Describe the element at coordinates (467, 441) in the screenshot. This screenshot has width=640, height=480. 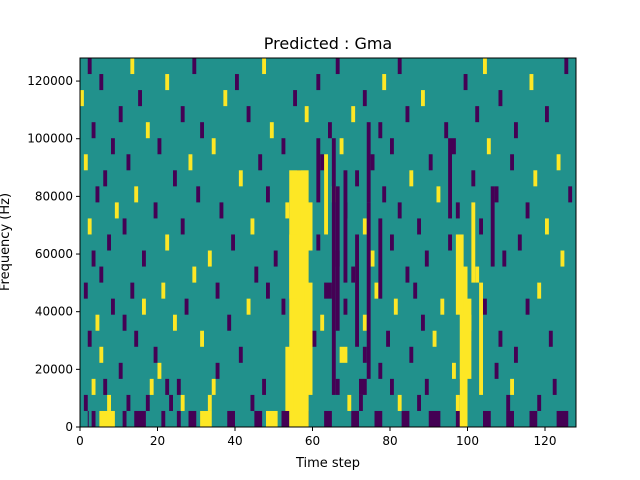
I see `x-tick-label: 100` at that location.